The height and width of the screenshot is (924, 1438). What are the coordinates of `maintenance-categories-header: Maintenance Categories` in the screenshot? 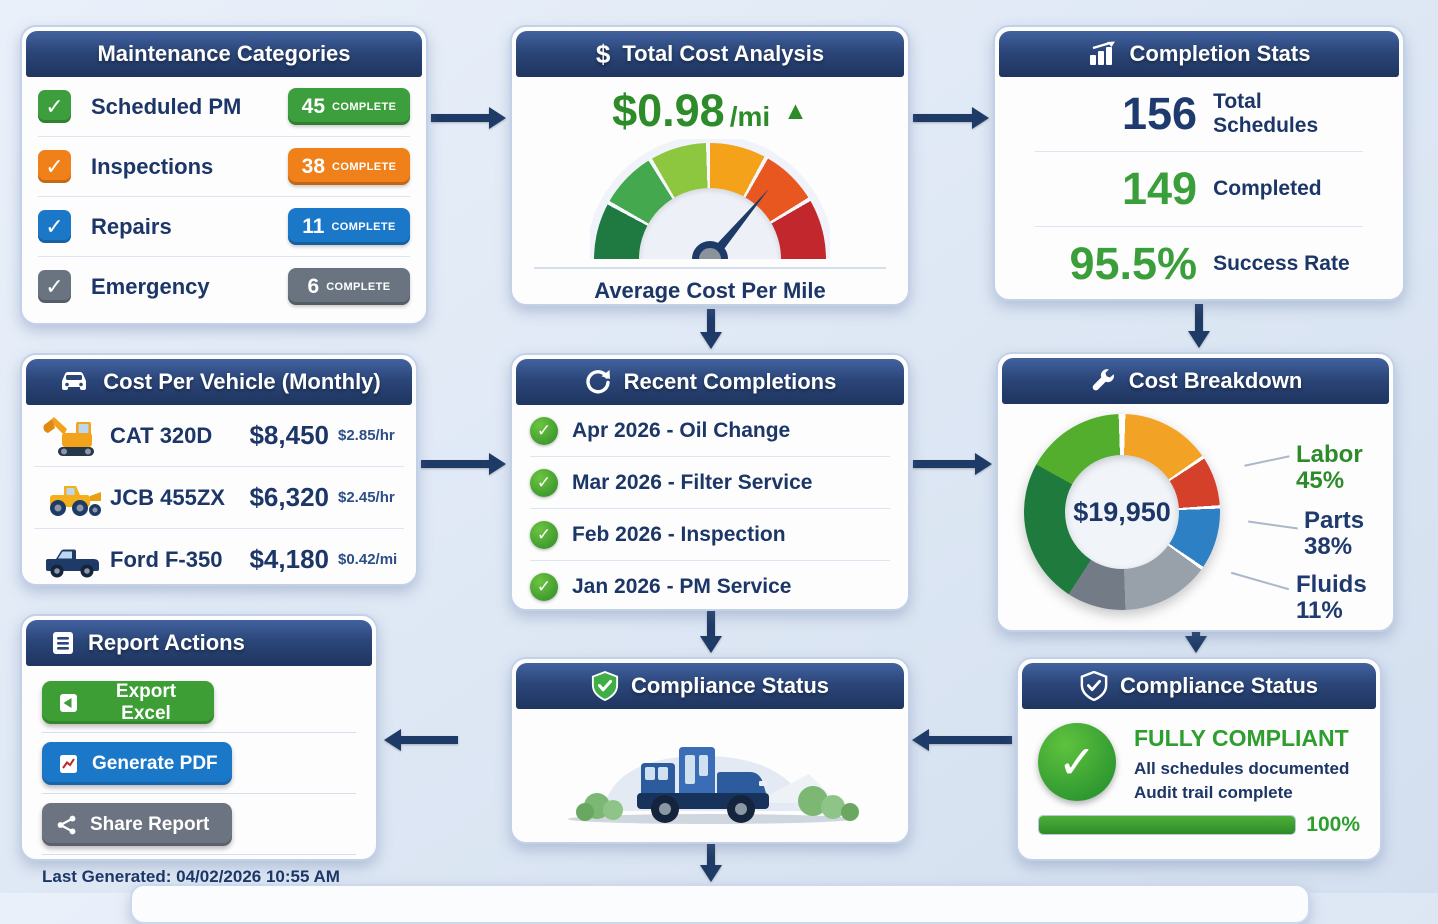 It's located at (224, 54).